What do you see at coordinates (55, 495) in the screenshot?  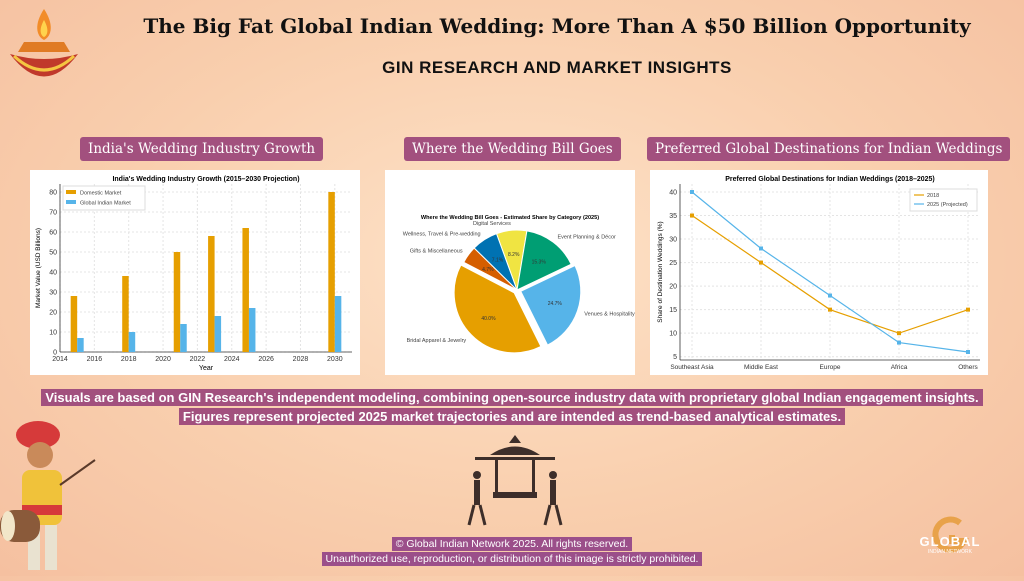 I see `dhol-player-illustration` at bounding box center [55, 495].